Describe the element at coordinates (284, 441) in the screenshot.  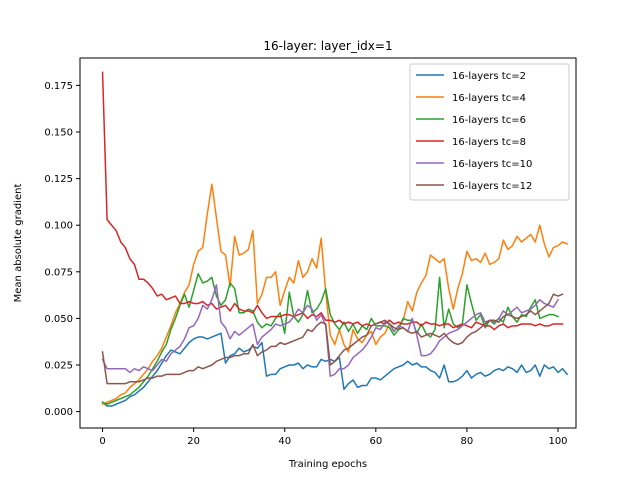
I see `x-tick-label: 40` at that location.